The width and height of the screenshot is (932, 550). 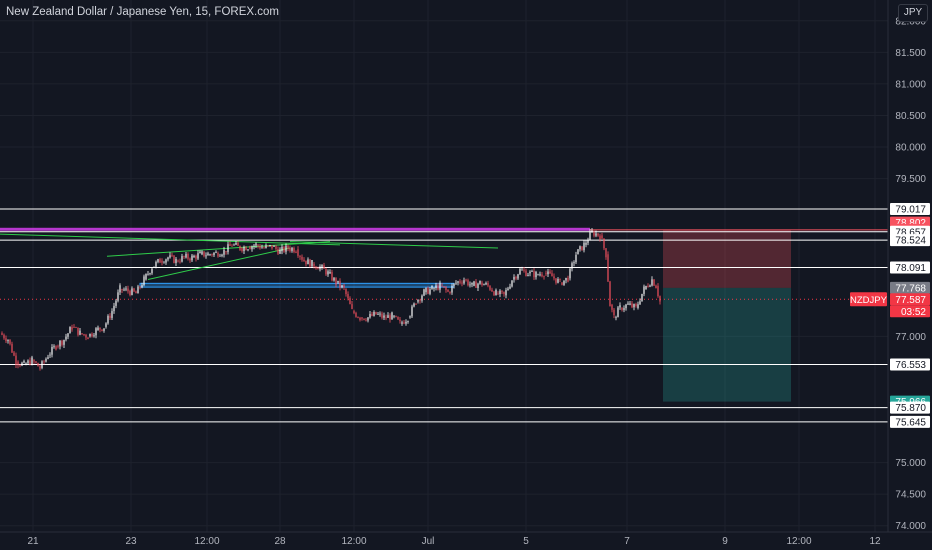 I want to click on trend-line-rising, so click(x=218, y=249).